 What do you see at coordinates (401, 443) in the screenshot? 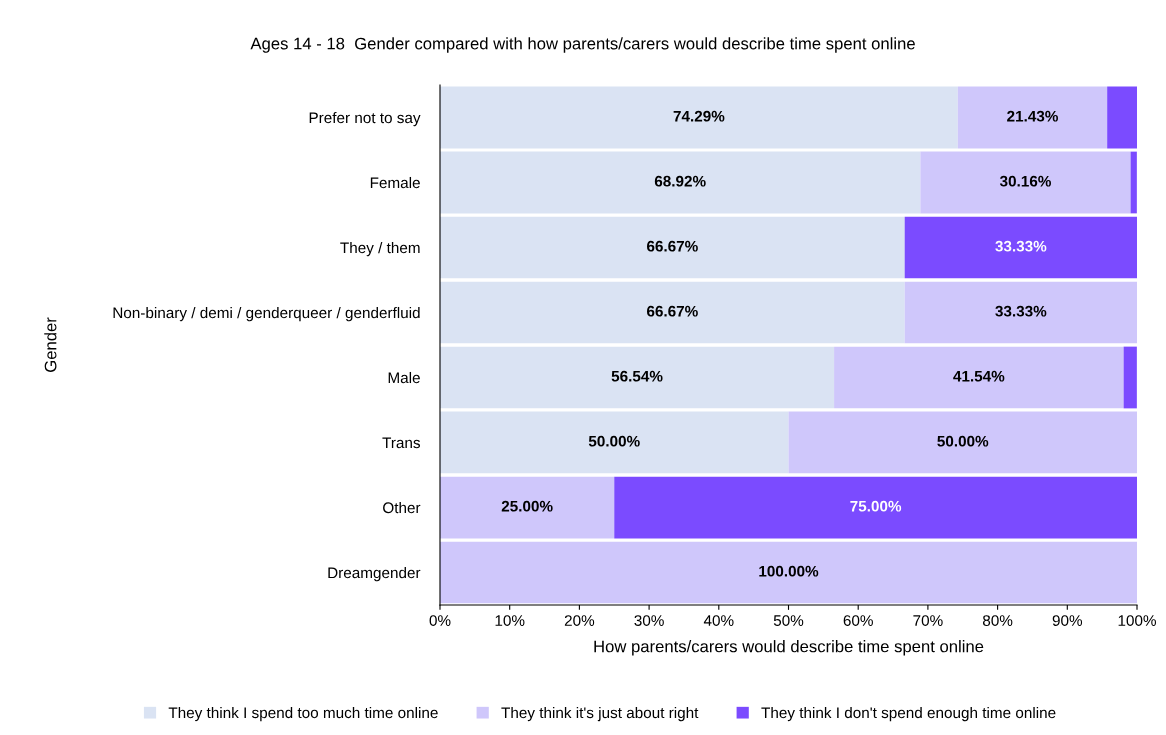
I see `y-tick-label: Trans` at bounding box center [401, 443].